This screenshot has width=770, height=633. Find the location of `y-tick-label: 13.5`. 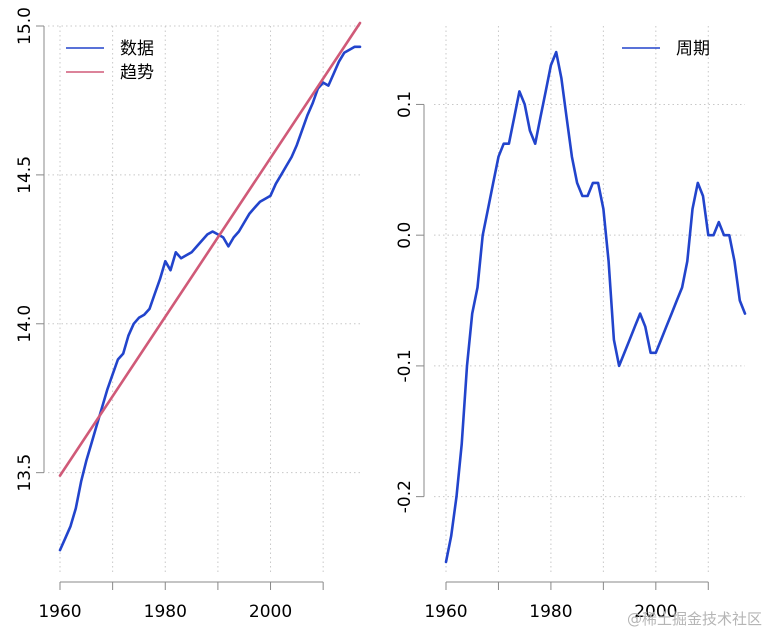

y-tick-label: 13.5 is located at coordinates (25, 473).